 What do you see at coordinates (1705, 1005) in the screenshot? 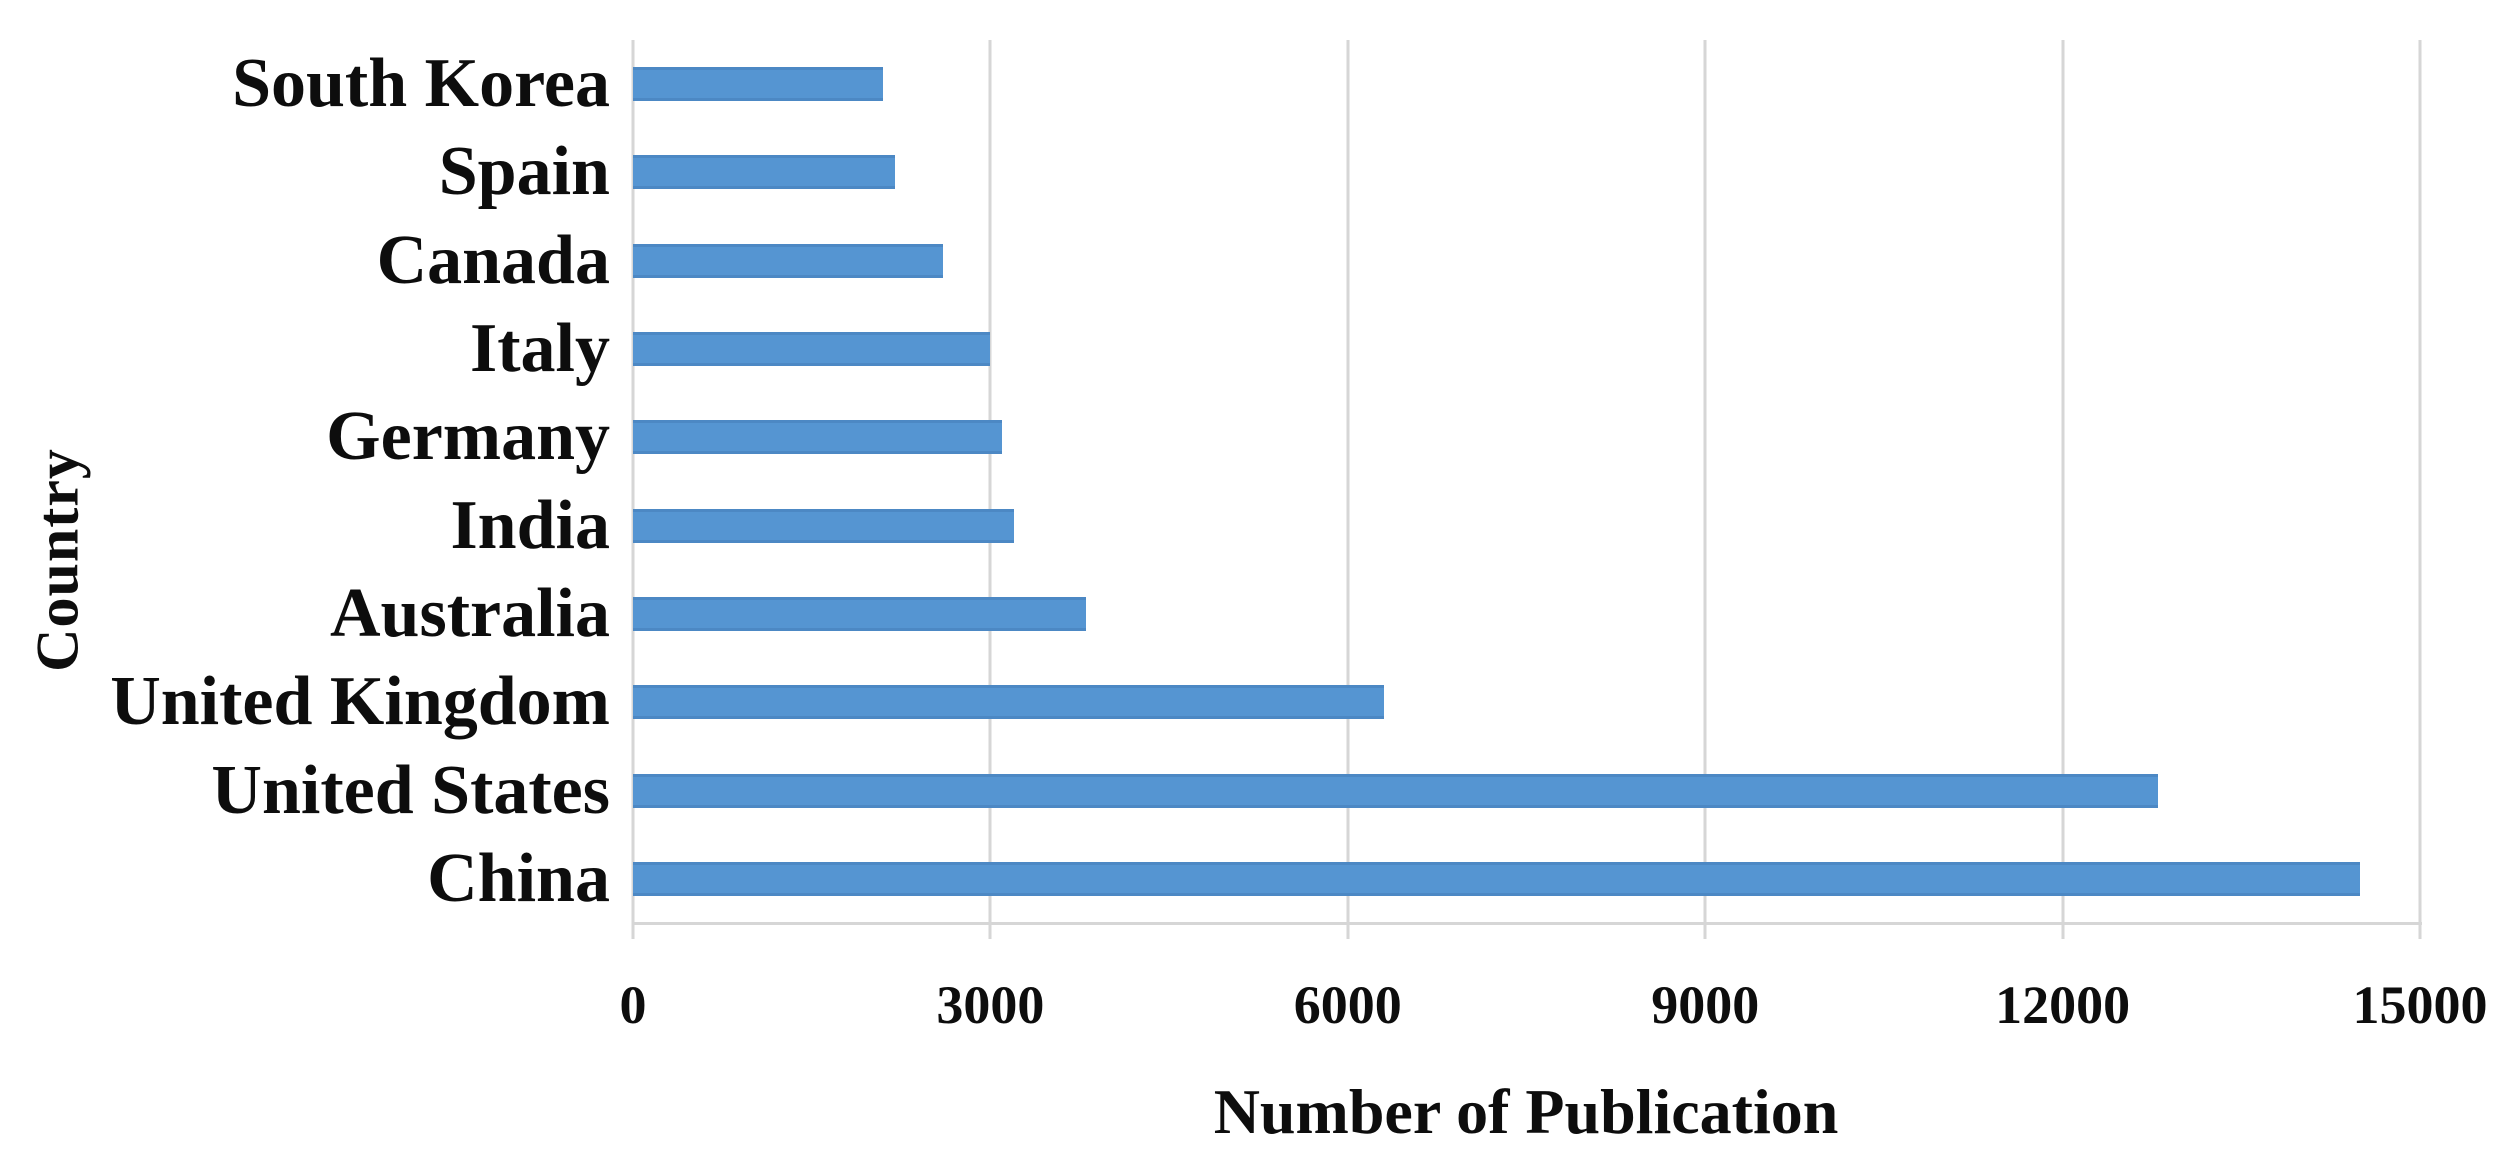
I see `x-tick-label: 9000` at bounding box center [1705, 1005].